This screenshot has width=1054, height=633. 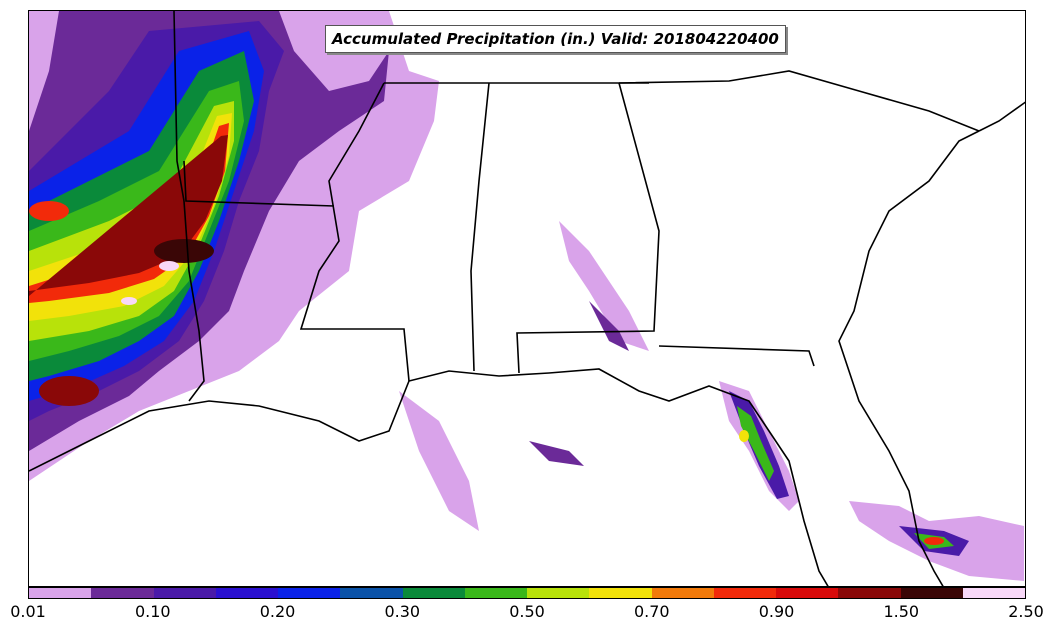 What do you see at coordinates (776, 611) in the screenshot?
I see `colorbar-tick-label: 0.90` at bounding box center [776, 611].